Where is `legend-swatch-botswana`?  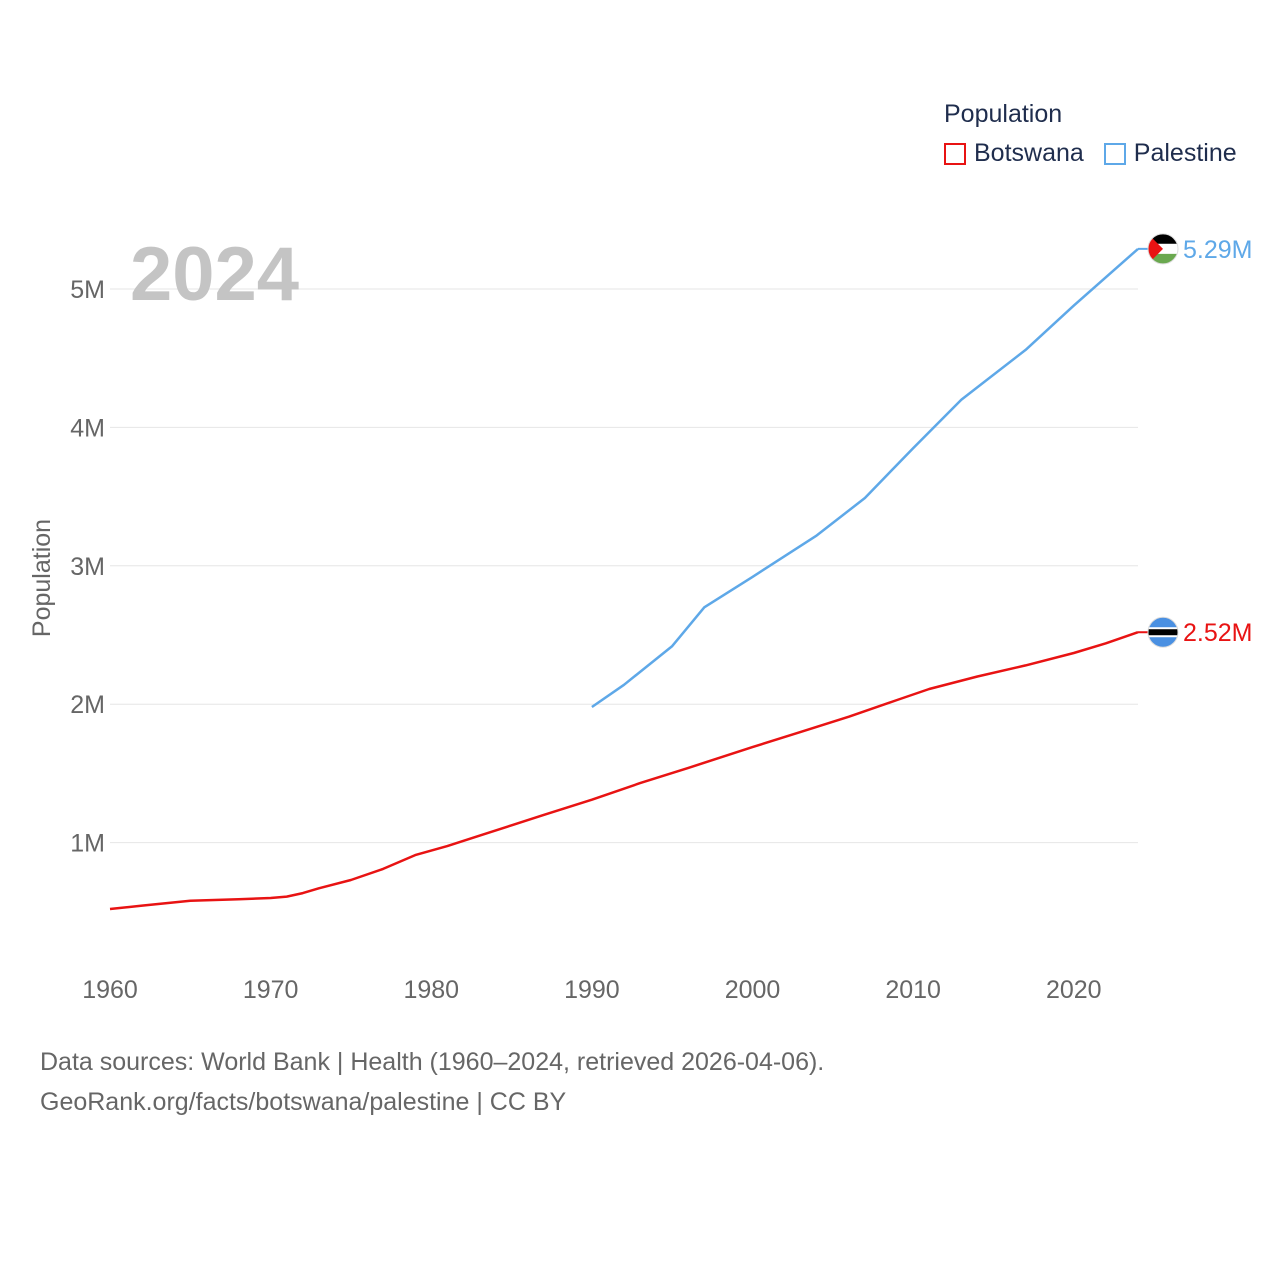 legend-swatch-botswana is located at coordinates (955, 153).